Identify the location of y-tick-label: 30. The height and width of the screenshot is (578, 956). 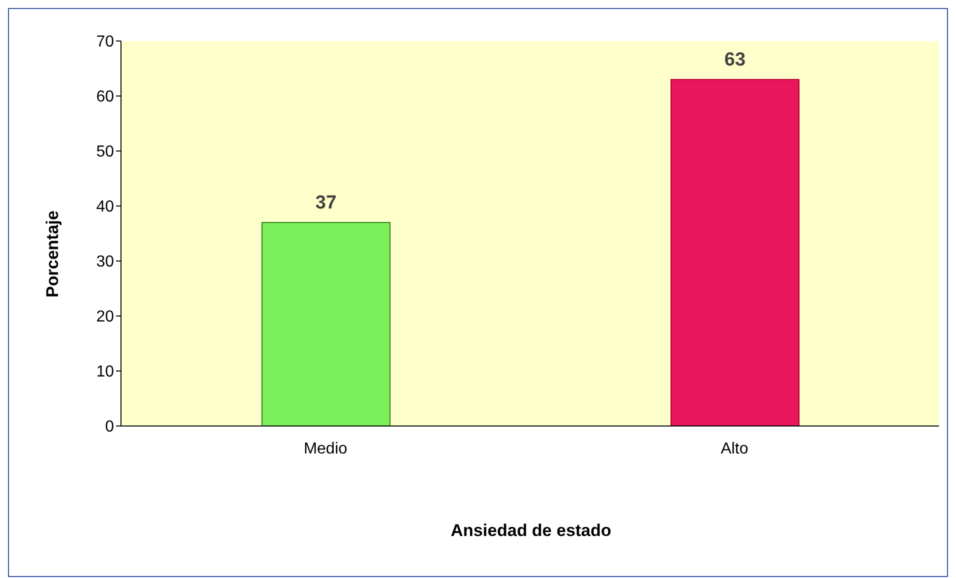
(105, 262).